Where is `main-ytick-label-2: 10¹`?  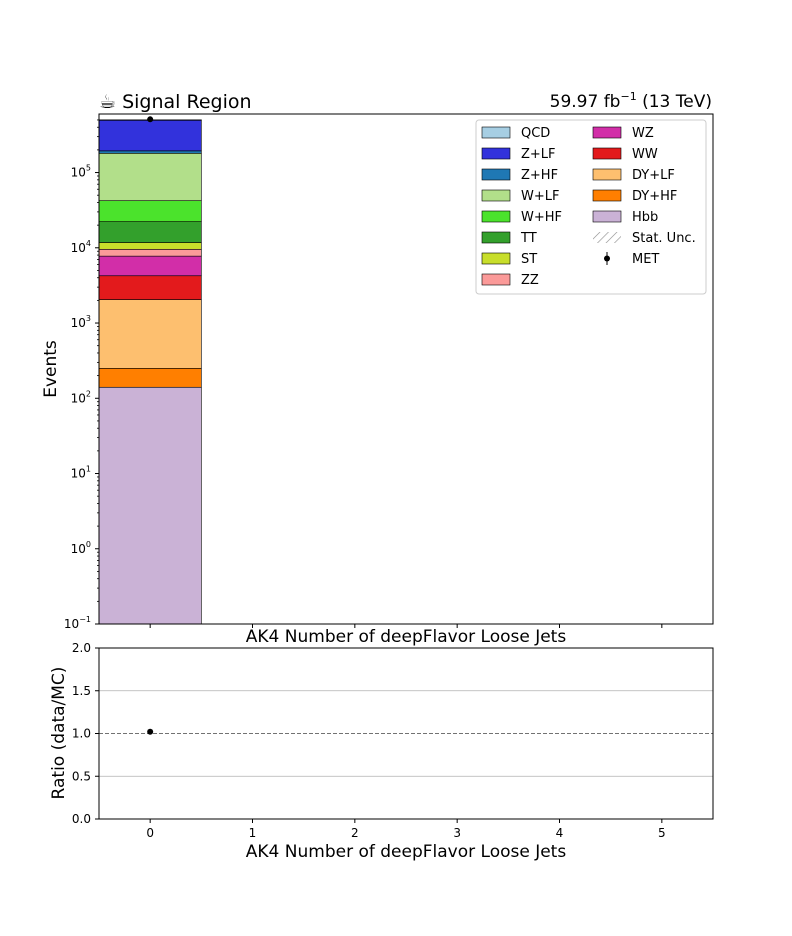
main-ytick-label-2: 10¹ is located at coordinates (81, 473).